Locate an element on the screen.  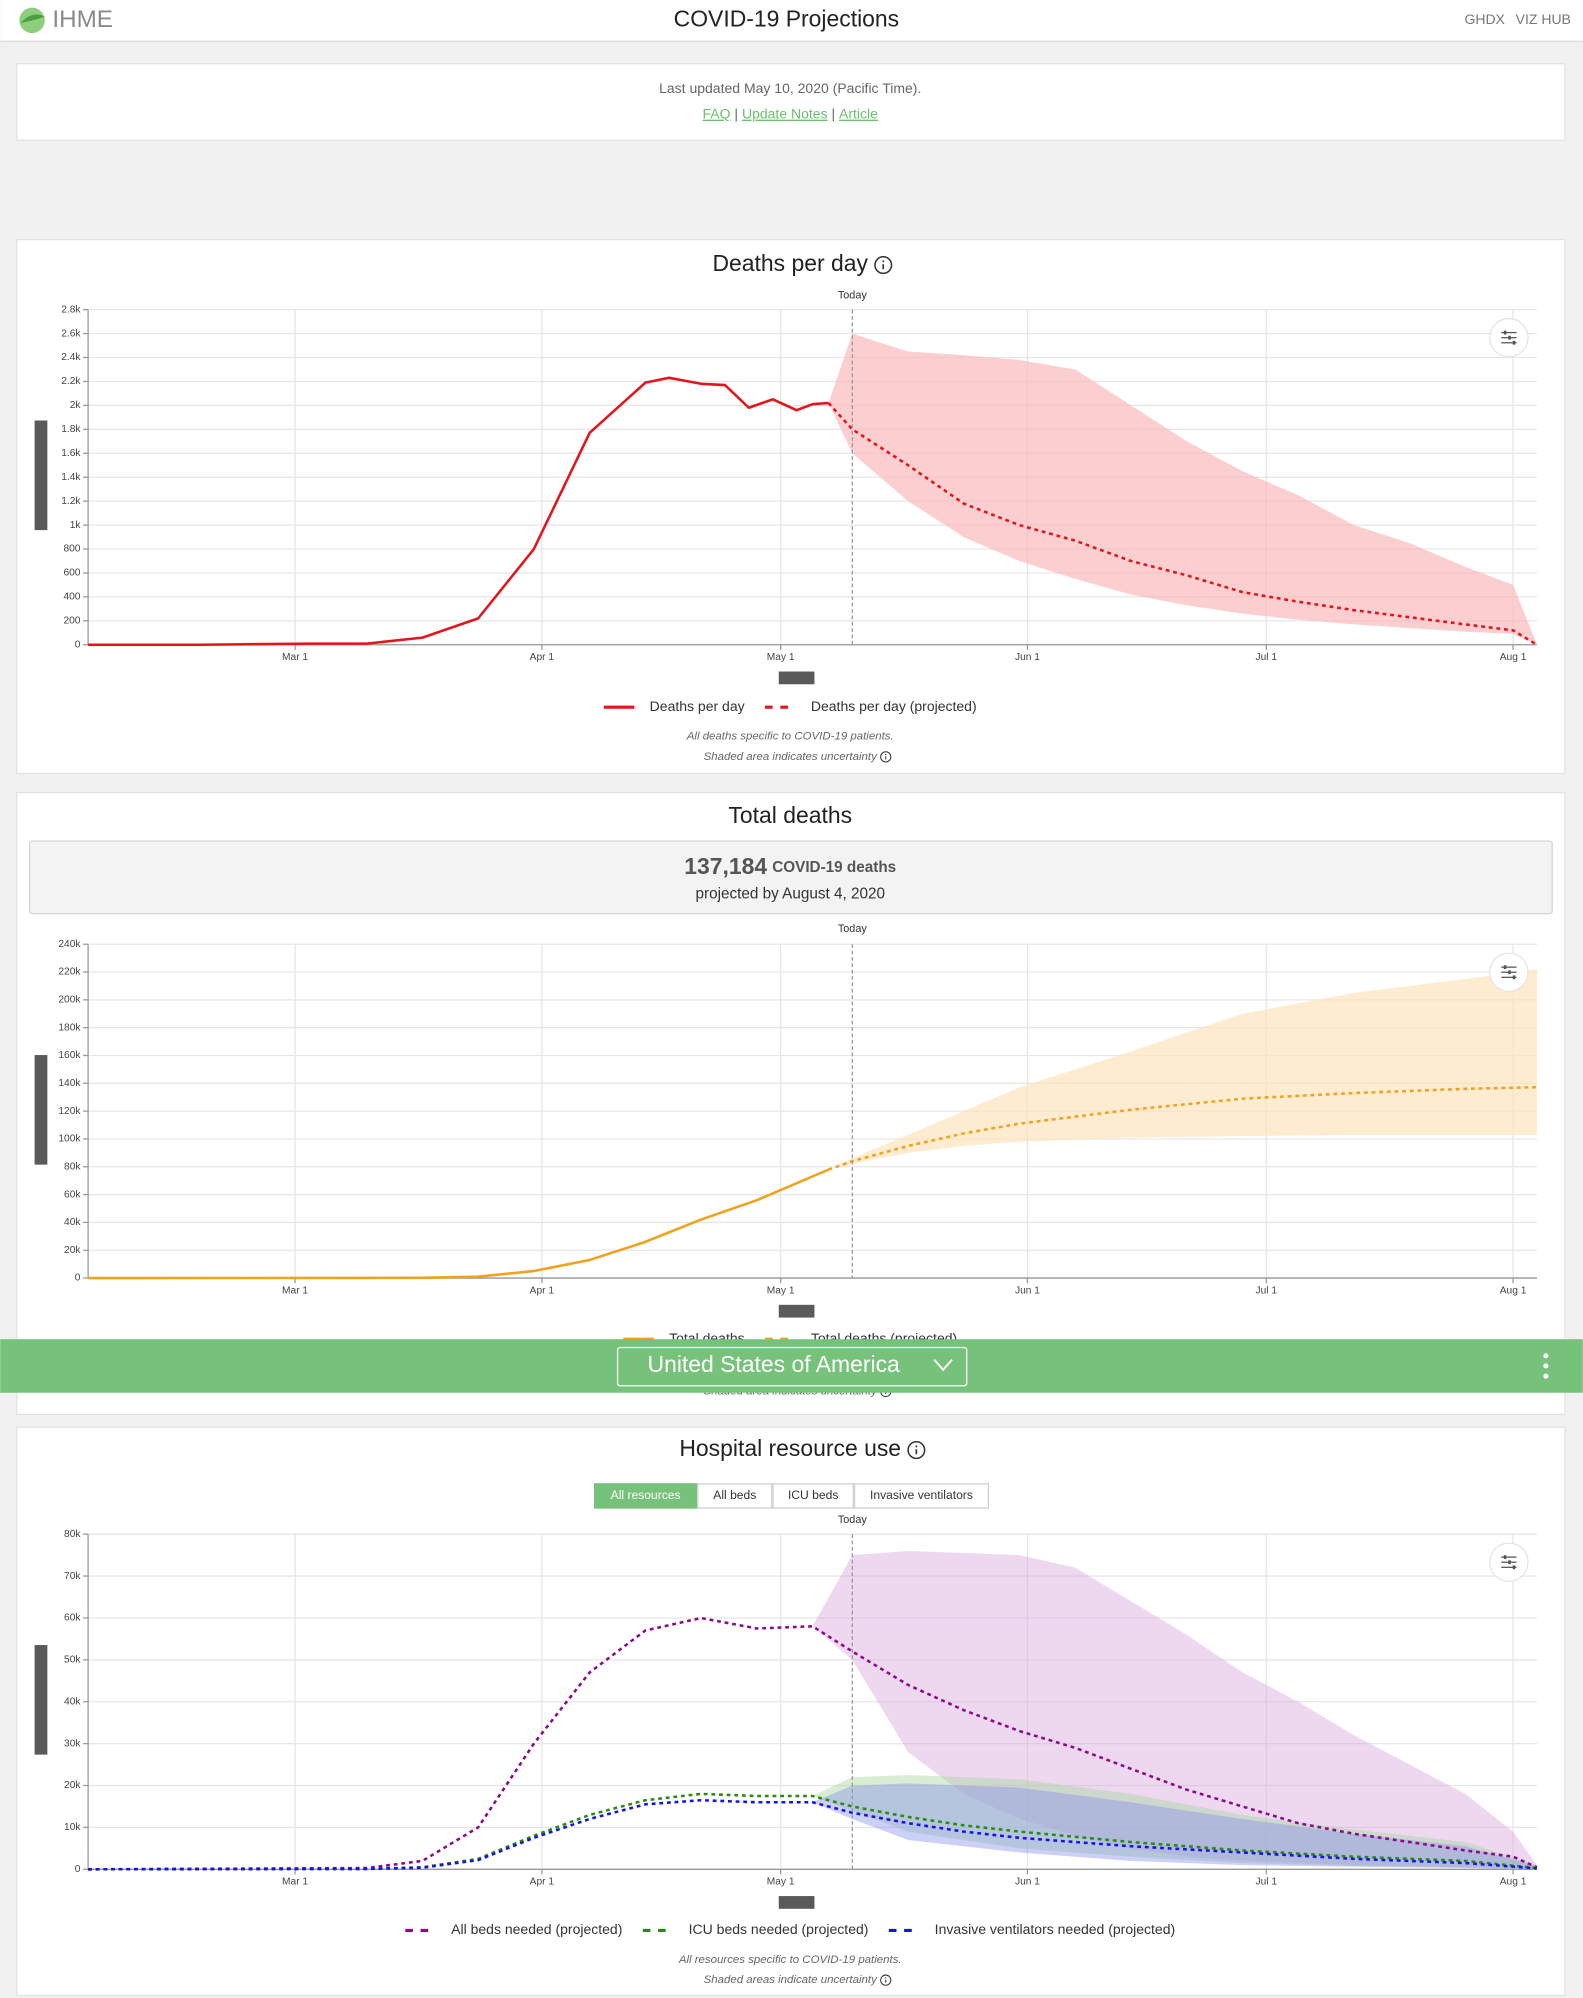
legend-item: All beds needed (projected) is located at coordinates (513, 1929).